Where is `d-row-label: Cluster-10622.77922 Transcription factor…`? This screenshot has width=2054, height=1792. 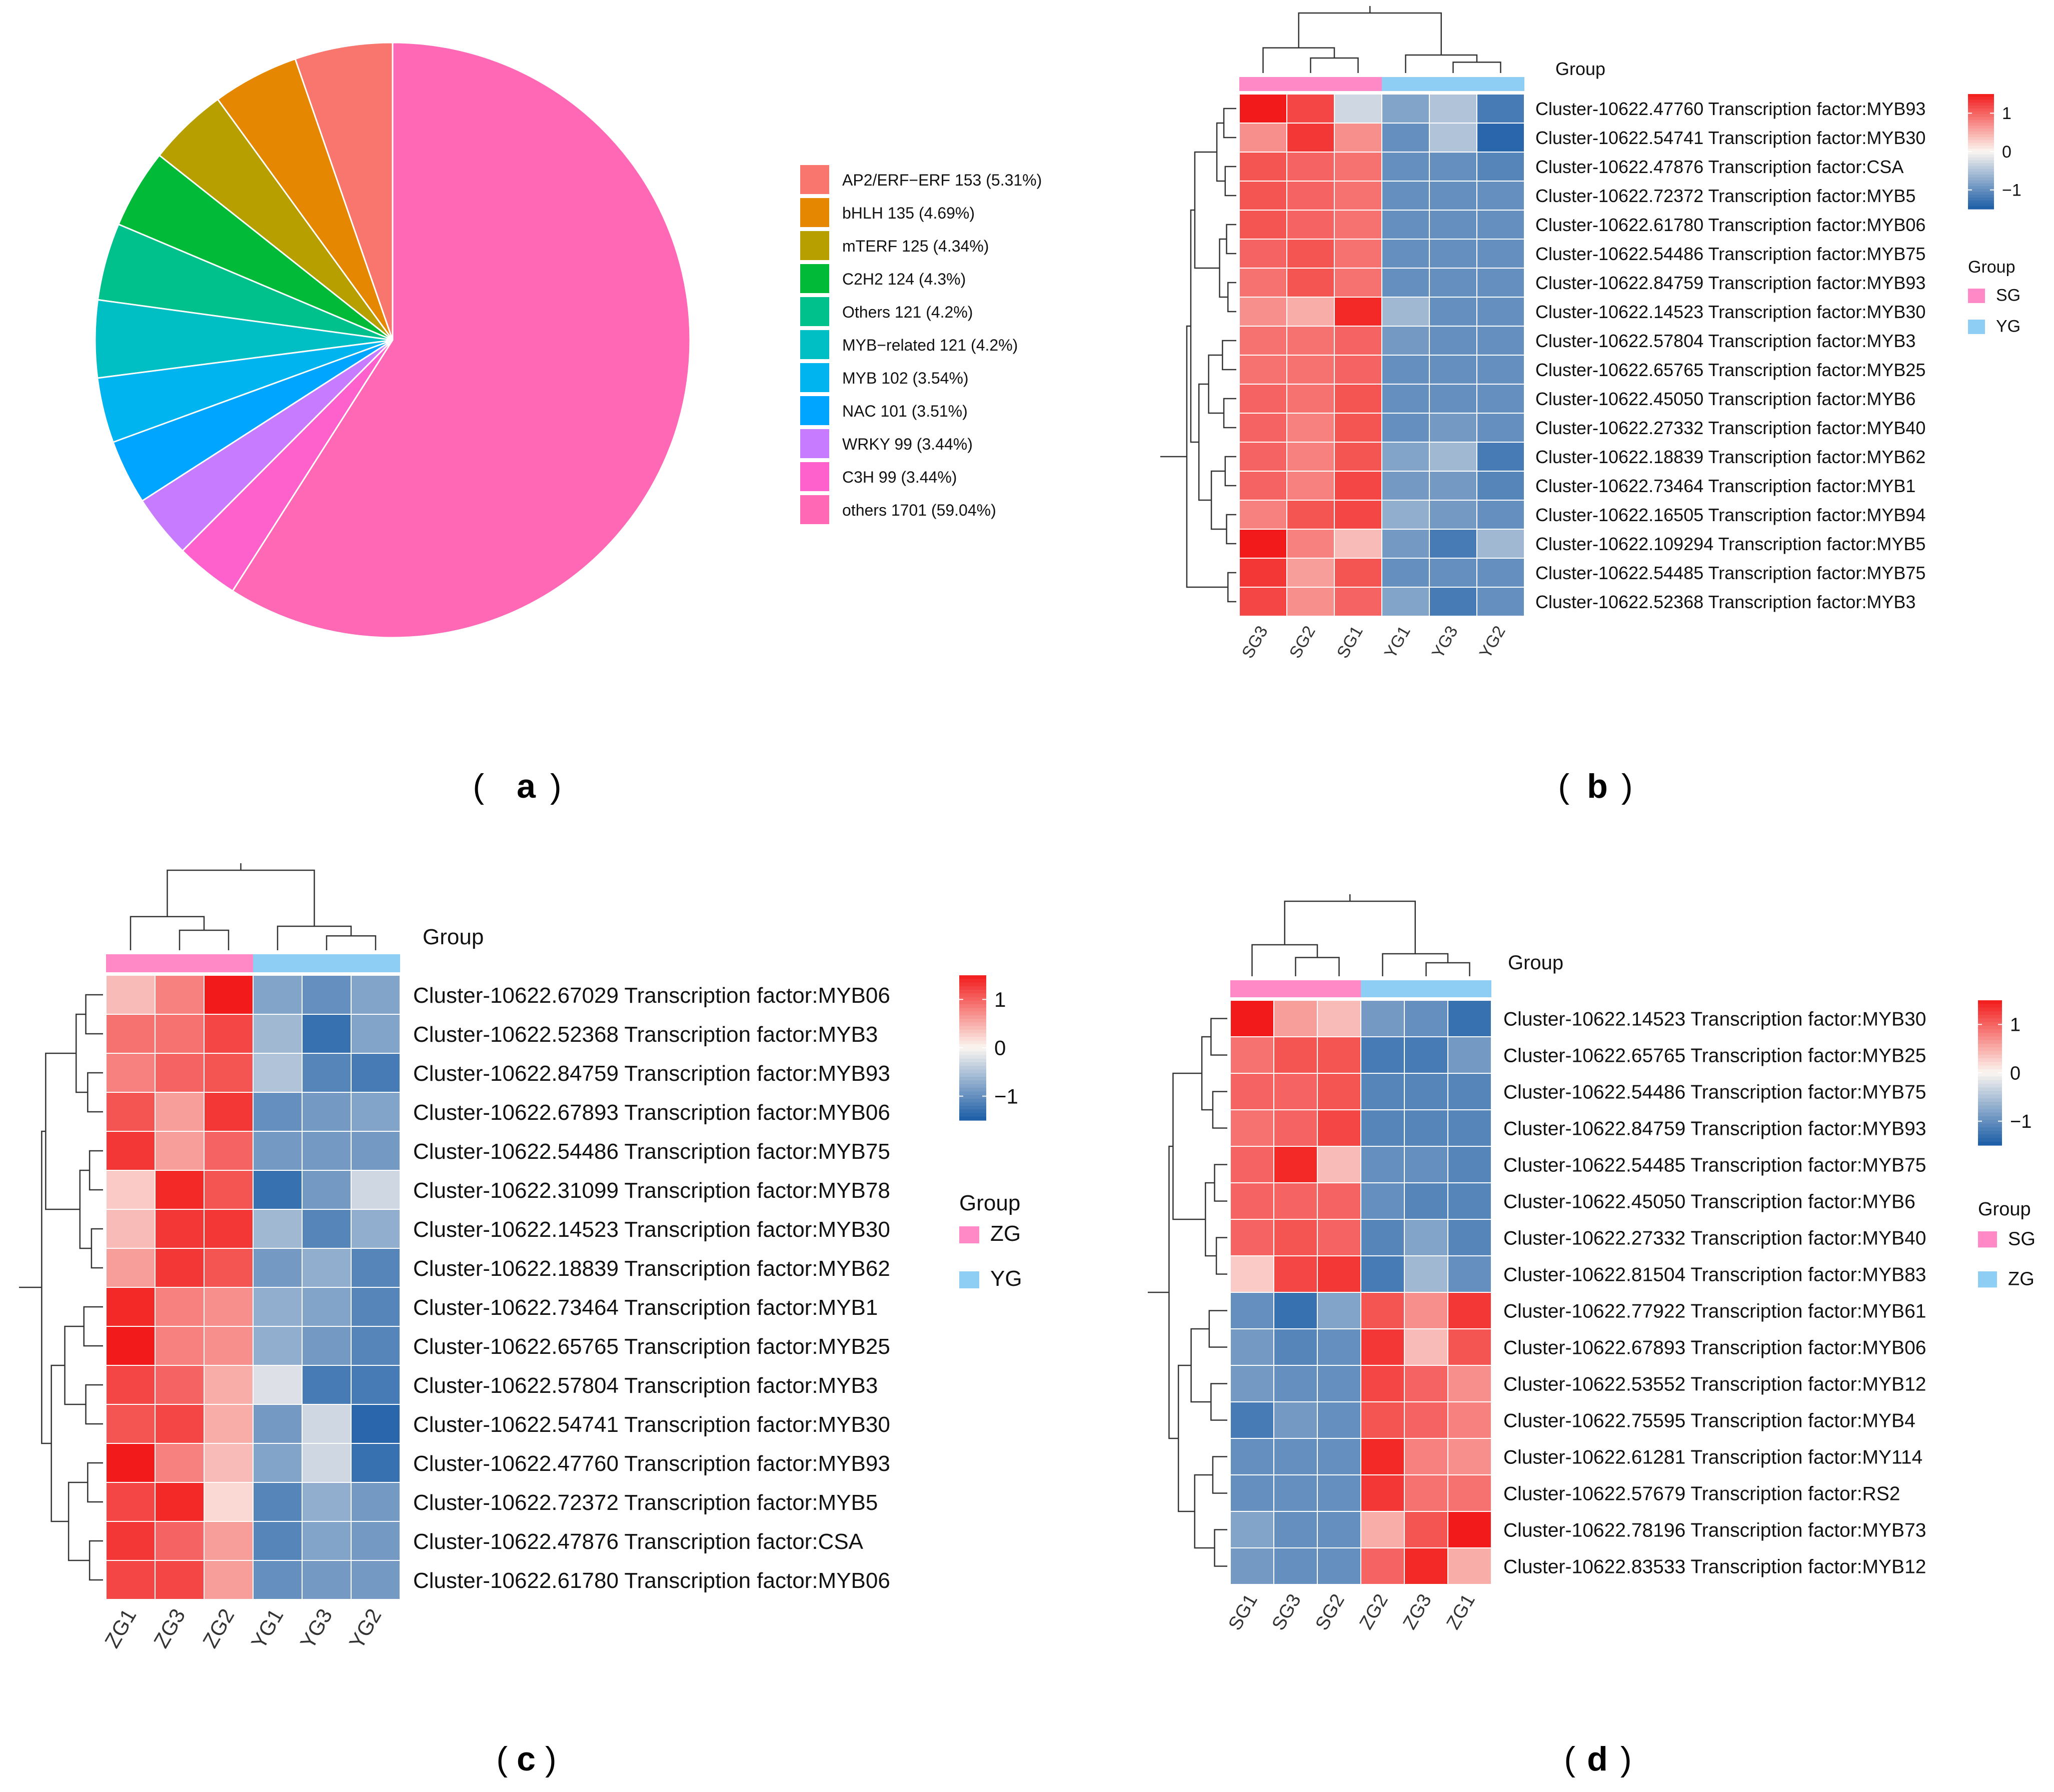
d-row-label: Cluster-10622.77922 Transcription factor… is located at coordinates (1714, 1311).